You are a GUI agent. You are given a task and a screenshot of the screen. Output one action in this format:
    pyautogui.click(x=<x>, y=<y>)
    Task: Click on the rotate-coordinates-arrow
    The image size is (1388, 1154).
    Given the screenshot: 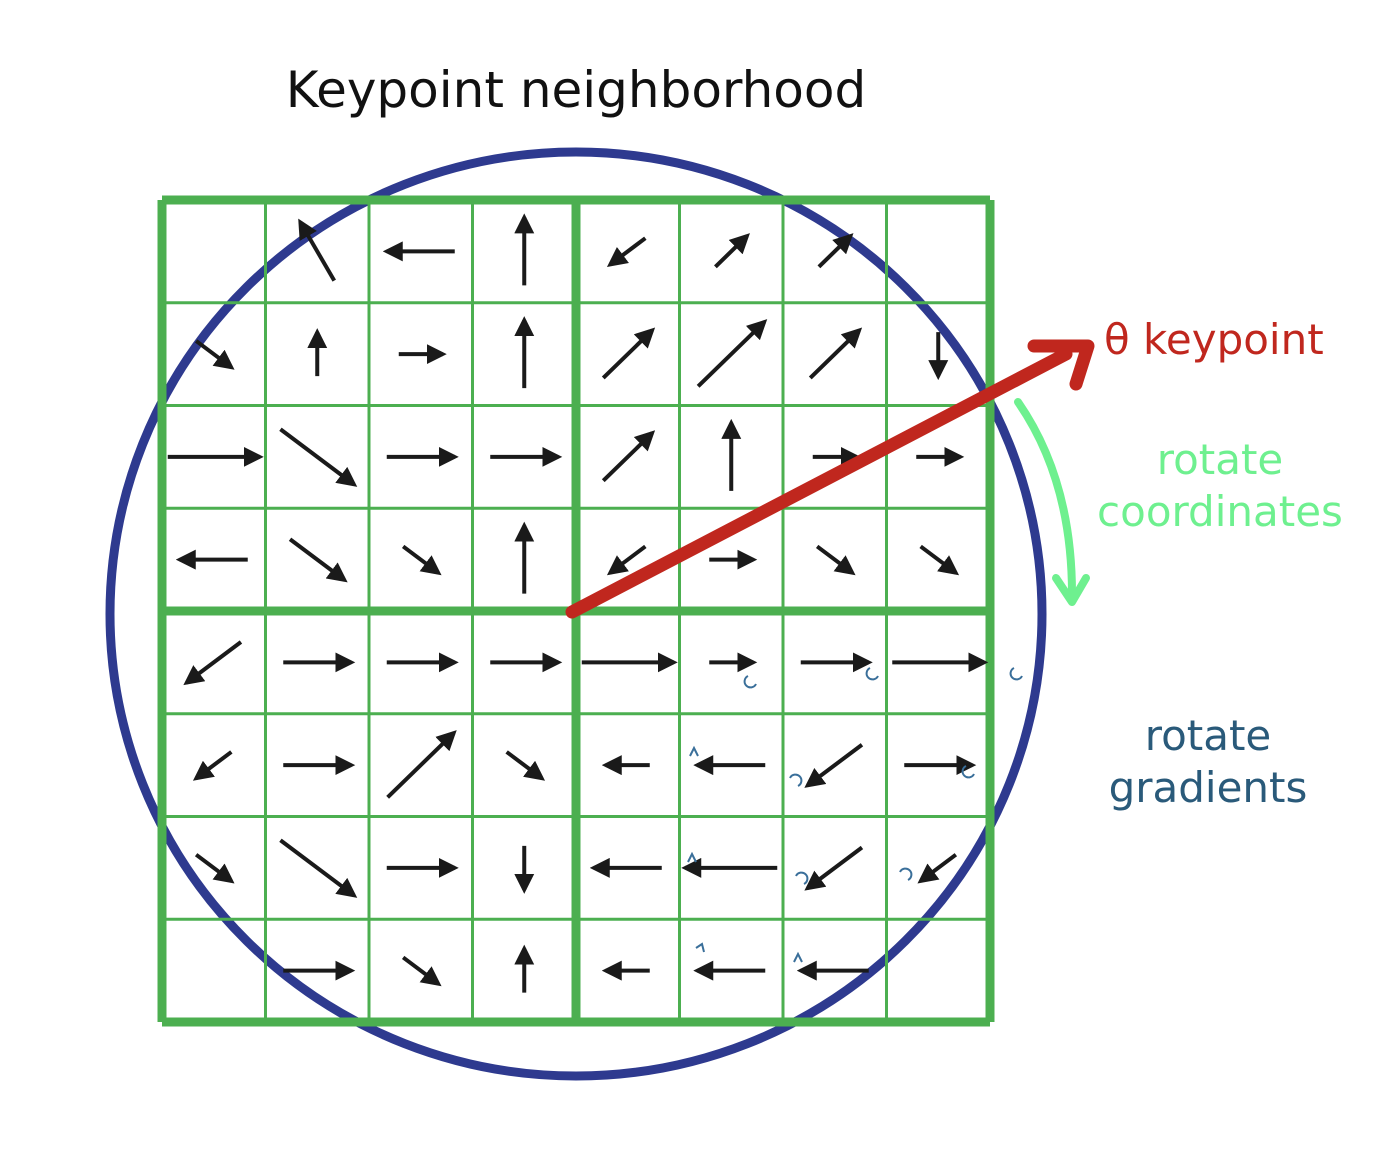 What is the action you would take?
    pyautogui.click(x=1052, y=502)
    